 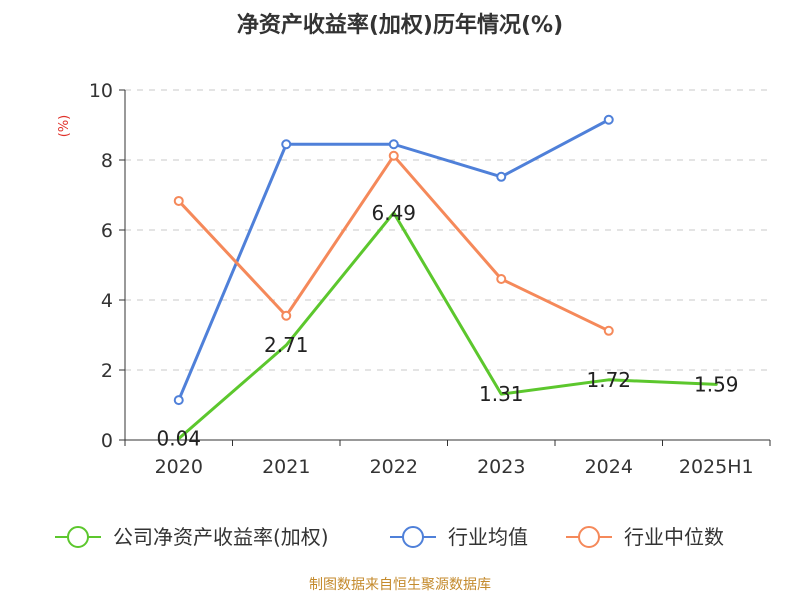 I want to click on source-note: 制图数据来自恒生聚源数据库, so click(x=400, y=585).